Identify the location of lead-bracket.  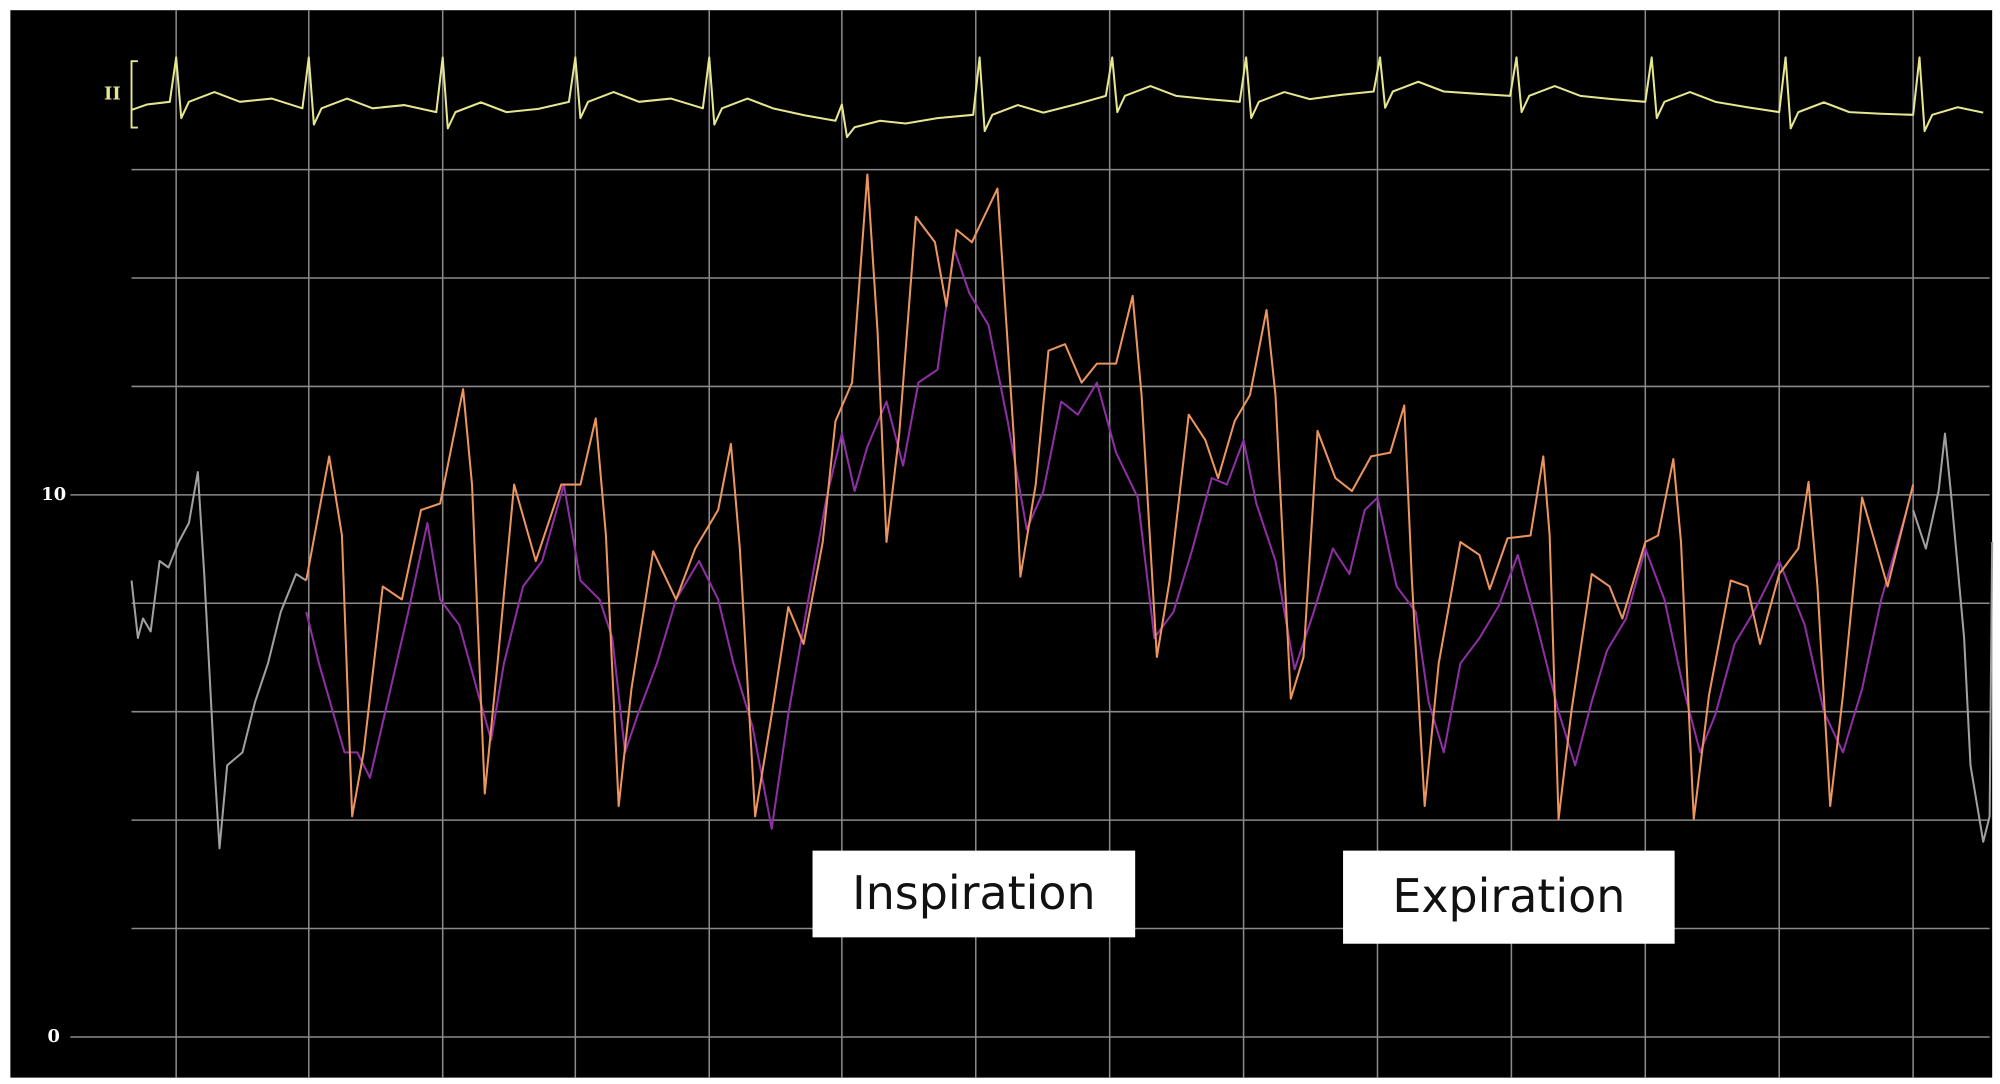
(134, 94).